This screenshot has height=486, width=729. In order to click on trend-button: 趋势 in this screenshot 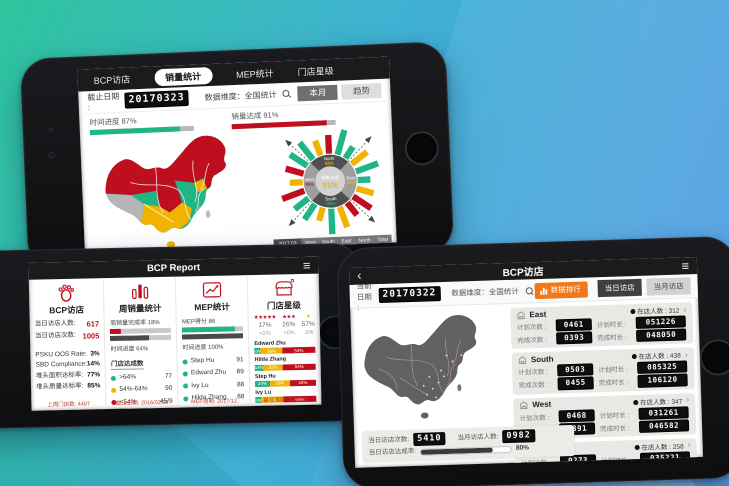, I will do `click(361, 91)`.